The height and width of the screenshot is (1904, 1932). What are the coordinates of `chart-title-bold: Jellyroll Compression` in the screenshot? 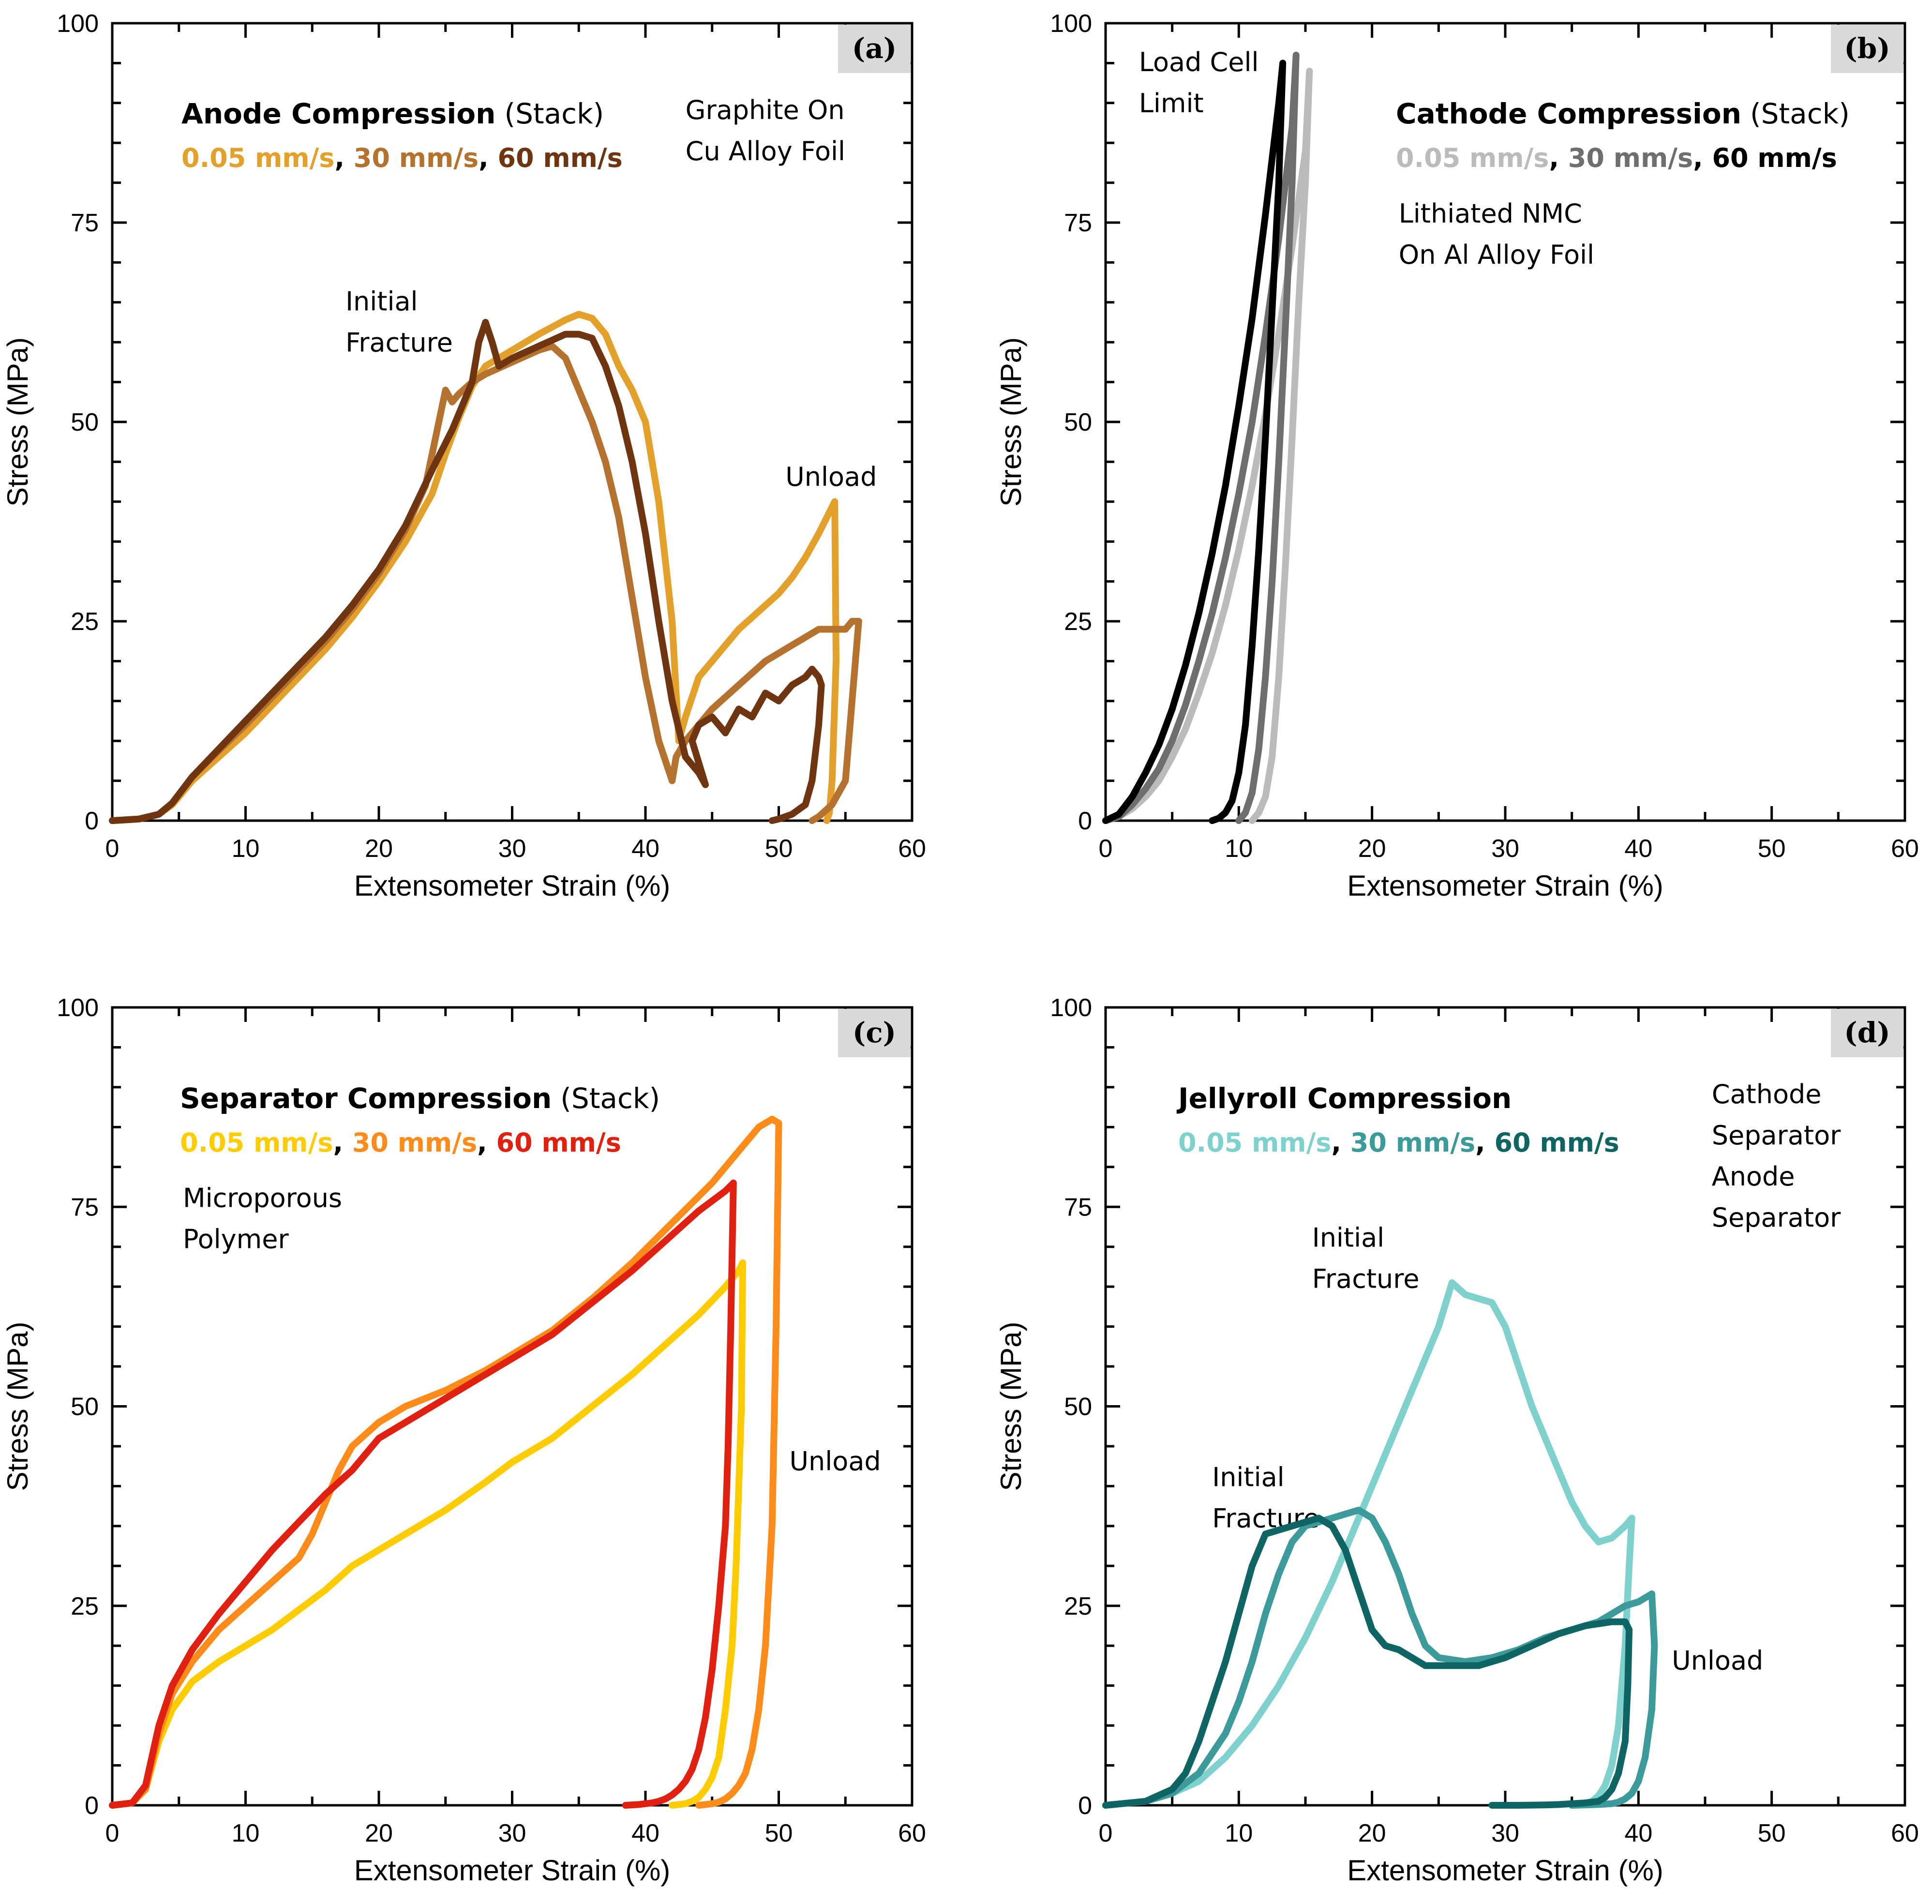 It's located at (1344, 1098).